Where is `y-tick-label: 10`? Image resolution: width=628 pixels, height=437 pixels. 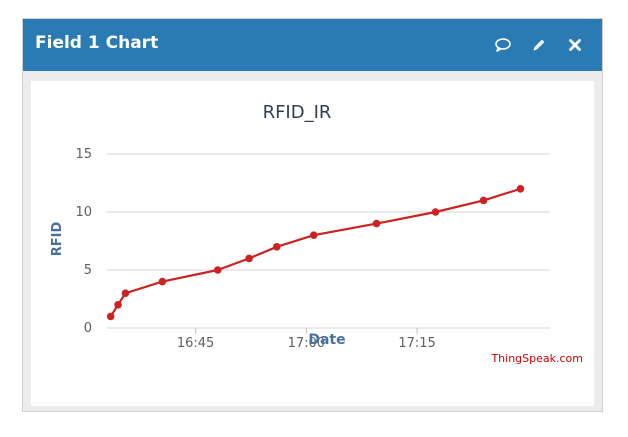
y-tick-label: 10 is located at coordinates (83, 212).